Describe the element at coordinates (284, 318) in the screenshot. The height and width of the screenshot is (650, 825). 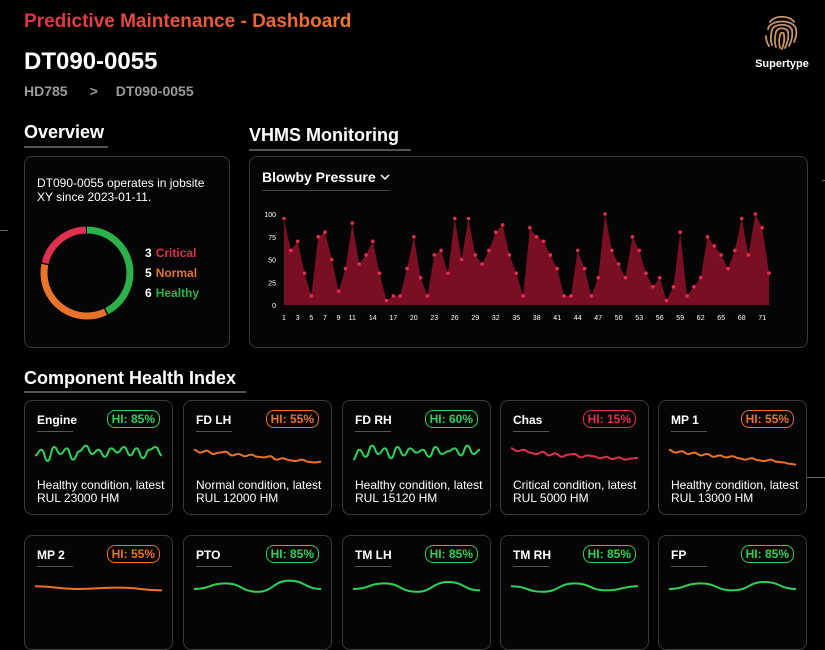
I see `x-tick-label: 1` at that location.